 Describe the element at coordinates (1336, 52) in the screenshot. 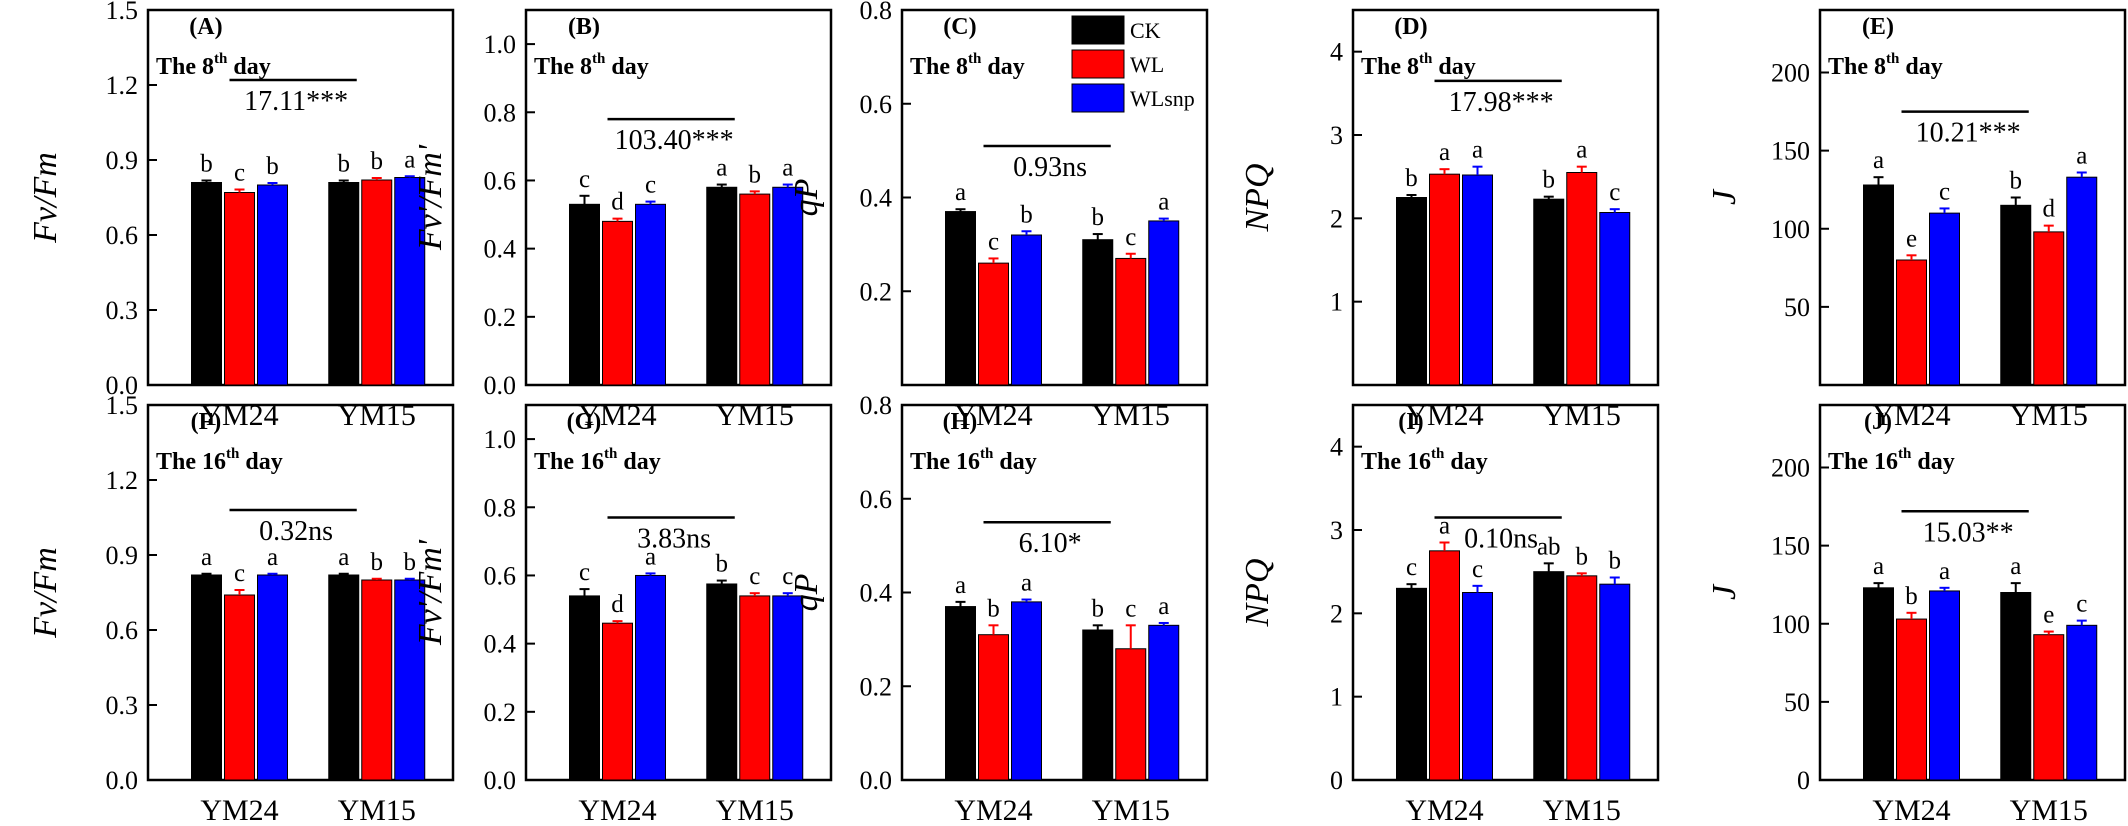

I see `y-tick-label: 4` at that location.